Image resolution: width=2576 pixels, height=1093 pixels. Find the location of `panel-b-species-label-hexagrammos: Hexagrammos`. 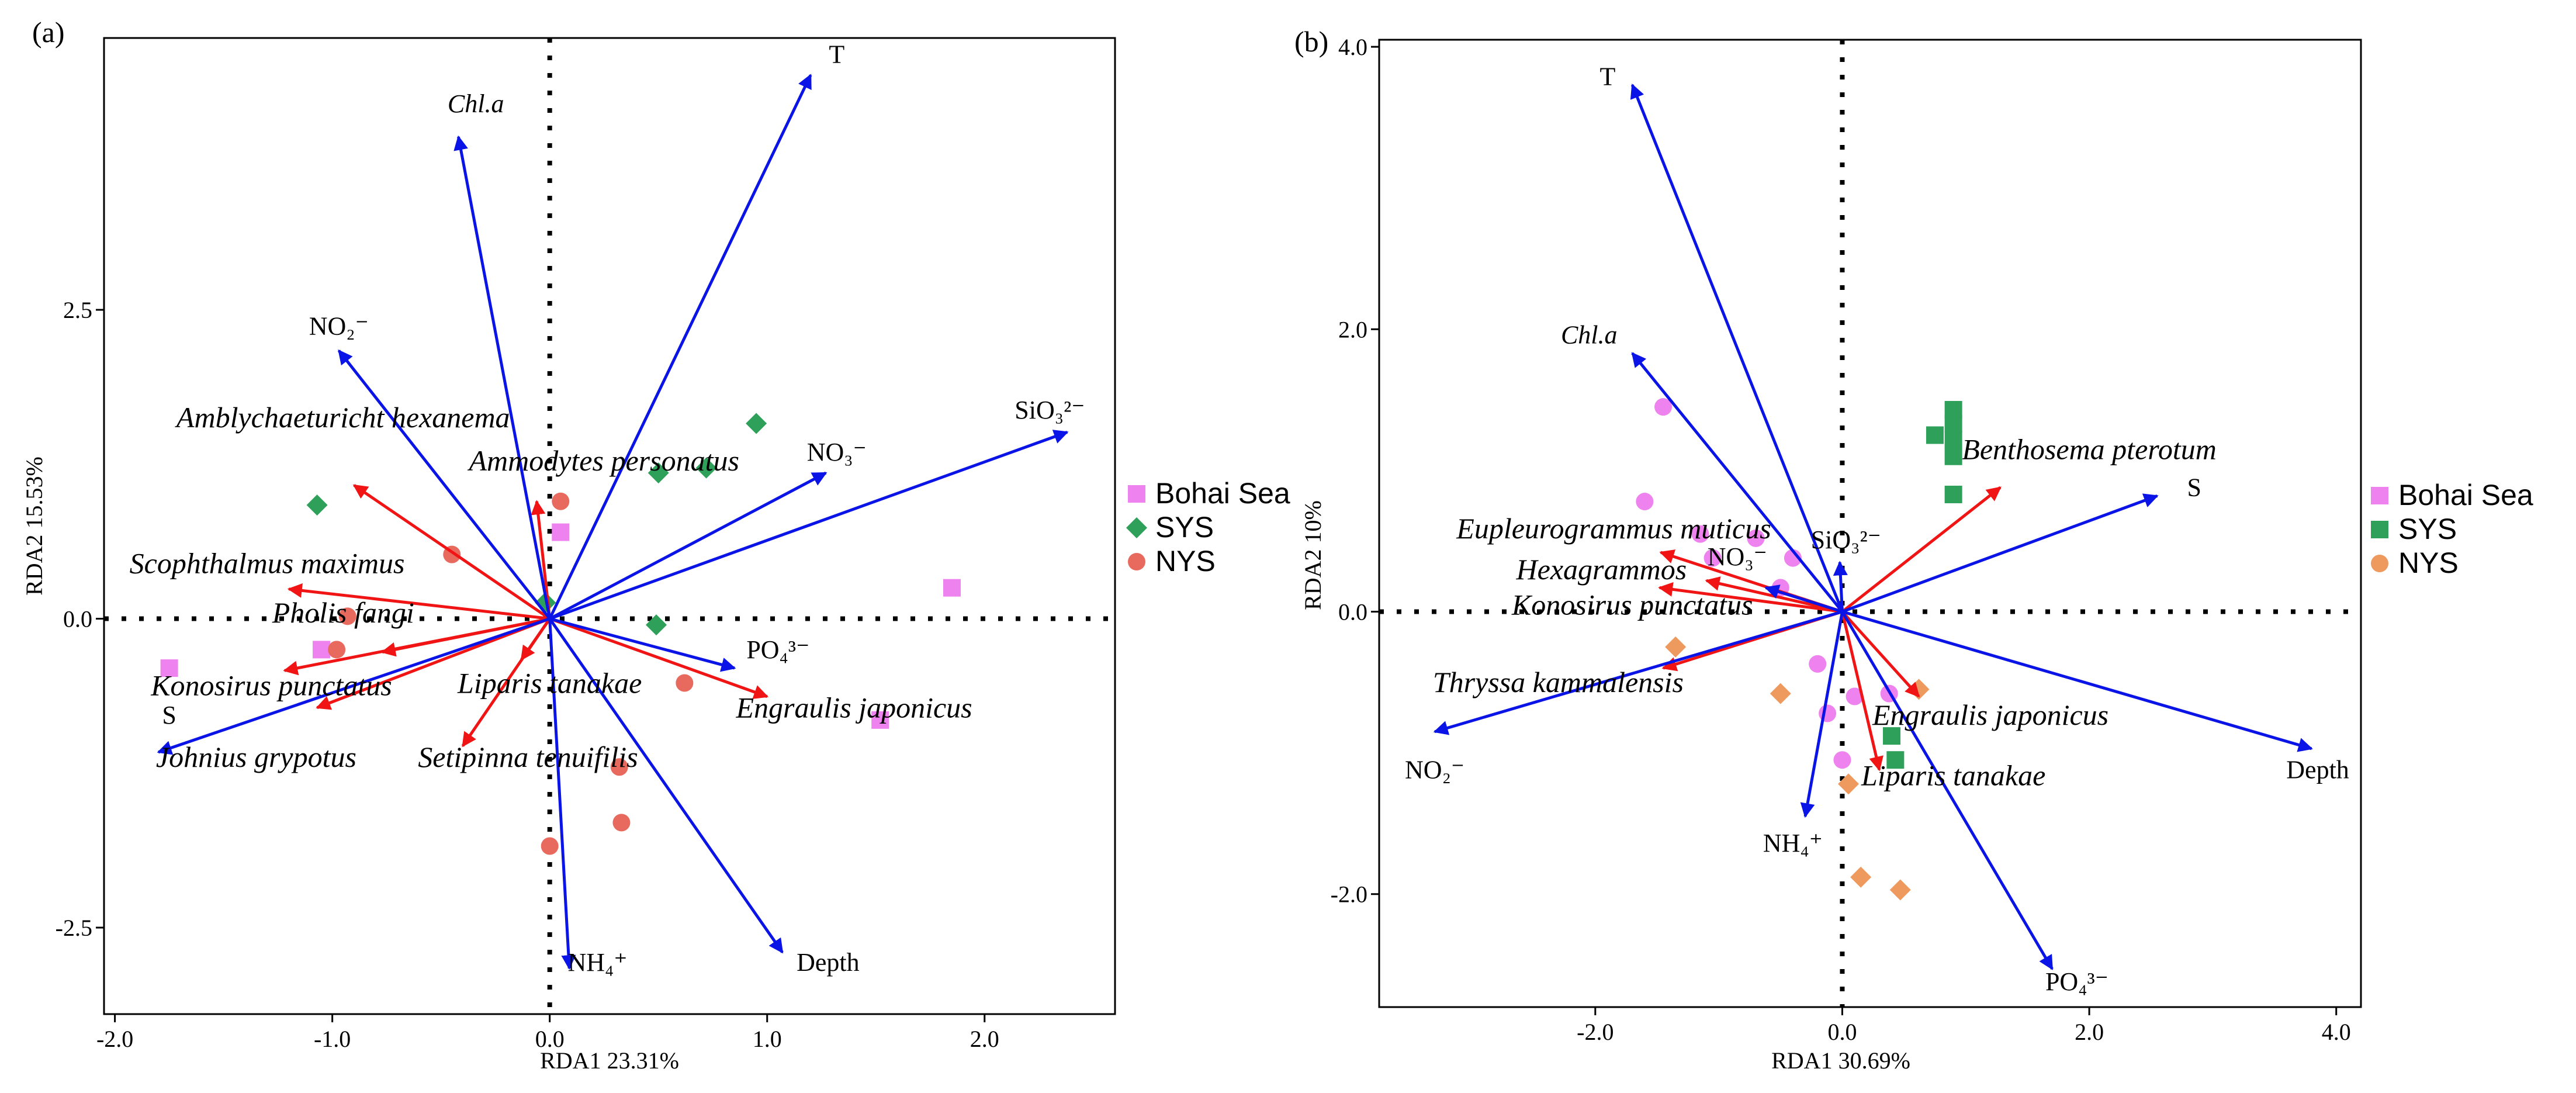

panel-b-species-label-hexagrammos: Hexagrammos is located at coordinates (1601, 569).